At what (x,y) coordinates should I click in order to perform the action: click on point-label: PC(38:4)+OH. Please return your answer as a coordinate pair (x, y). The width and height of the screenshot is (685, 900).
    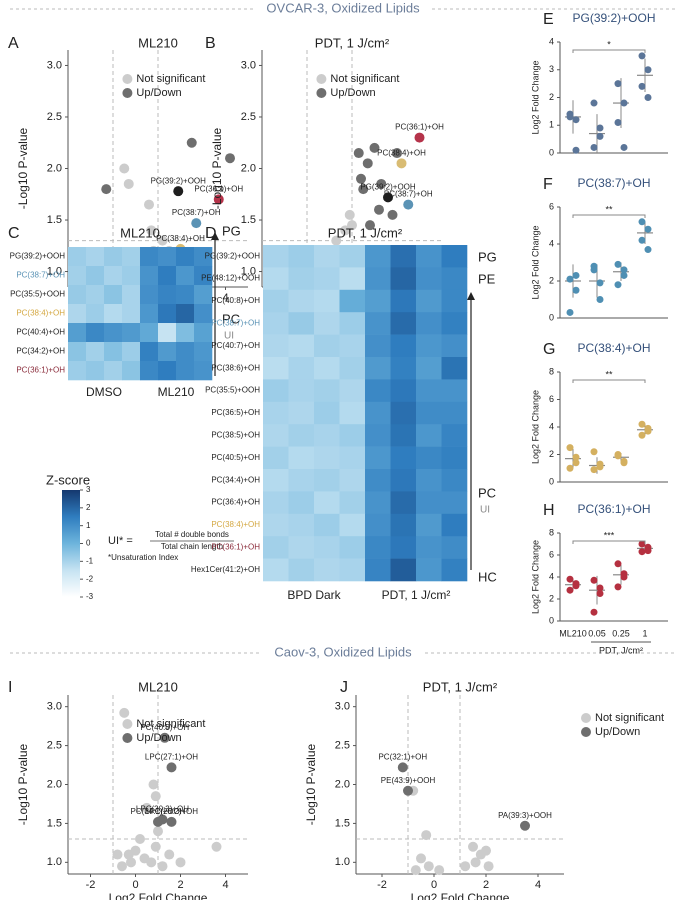
    Looking at the image, I should click on (180, 238).